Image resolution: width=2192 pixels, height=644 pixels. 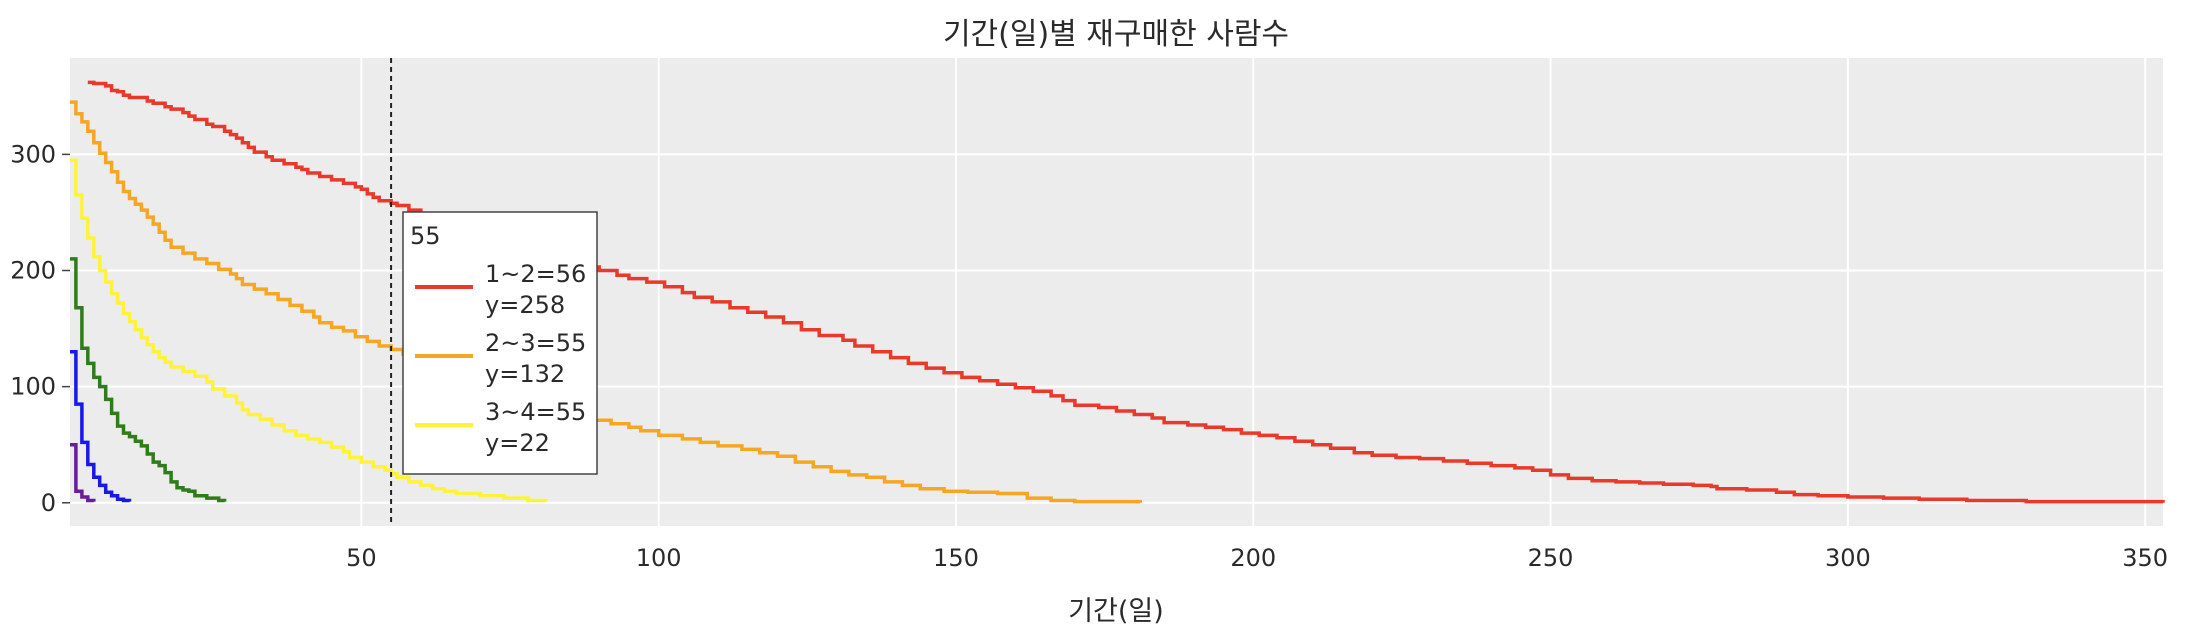 I want to click on x-tick-label: 150, so click(x=956, y=558).